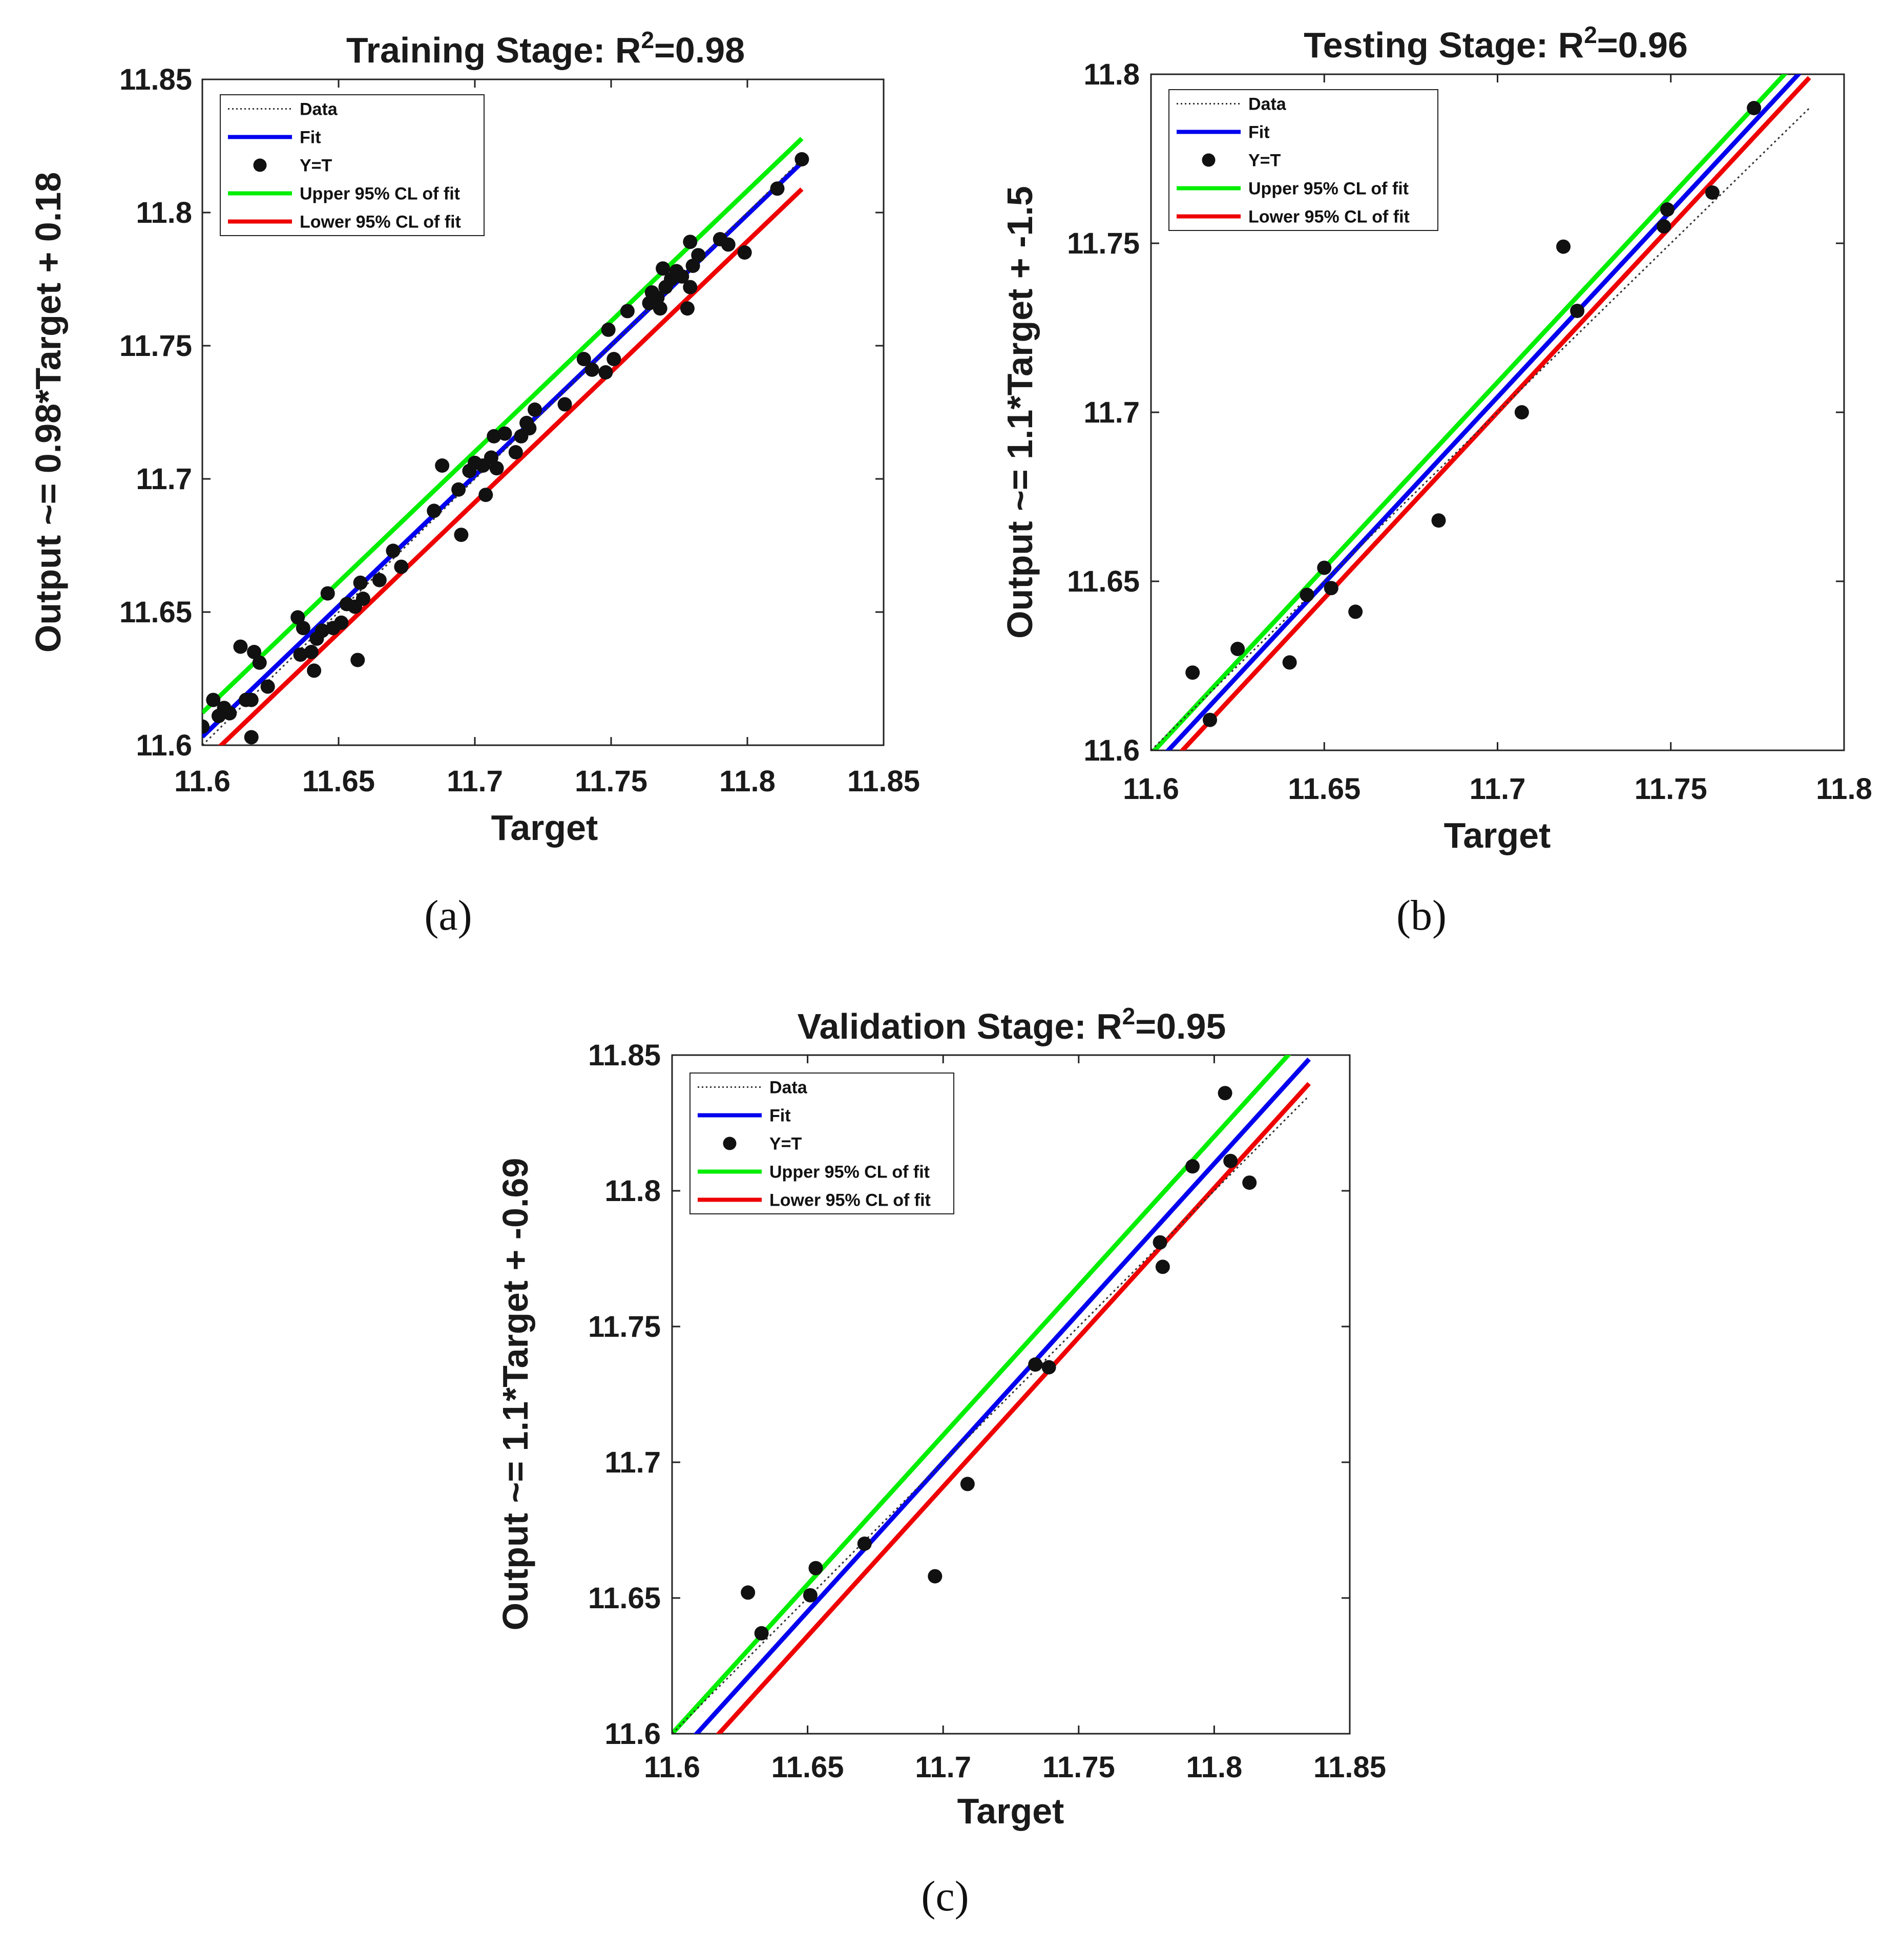  What do you see at coordinates (448, 915) in the screenshot?
I see `panel-caption: (a)` at bounding box center [448, 915].